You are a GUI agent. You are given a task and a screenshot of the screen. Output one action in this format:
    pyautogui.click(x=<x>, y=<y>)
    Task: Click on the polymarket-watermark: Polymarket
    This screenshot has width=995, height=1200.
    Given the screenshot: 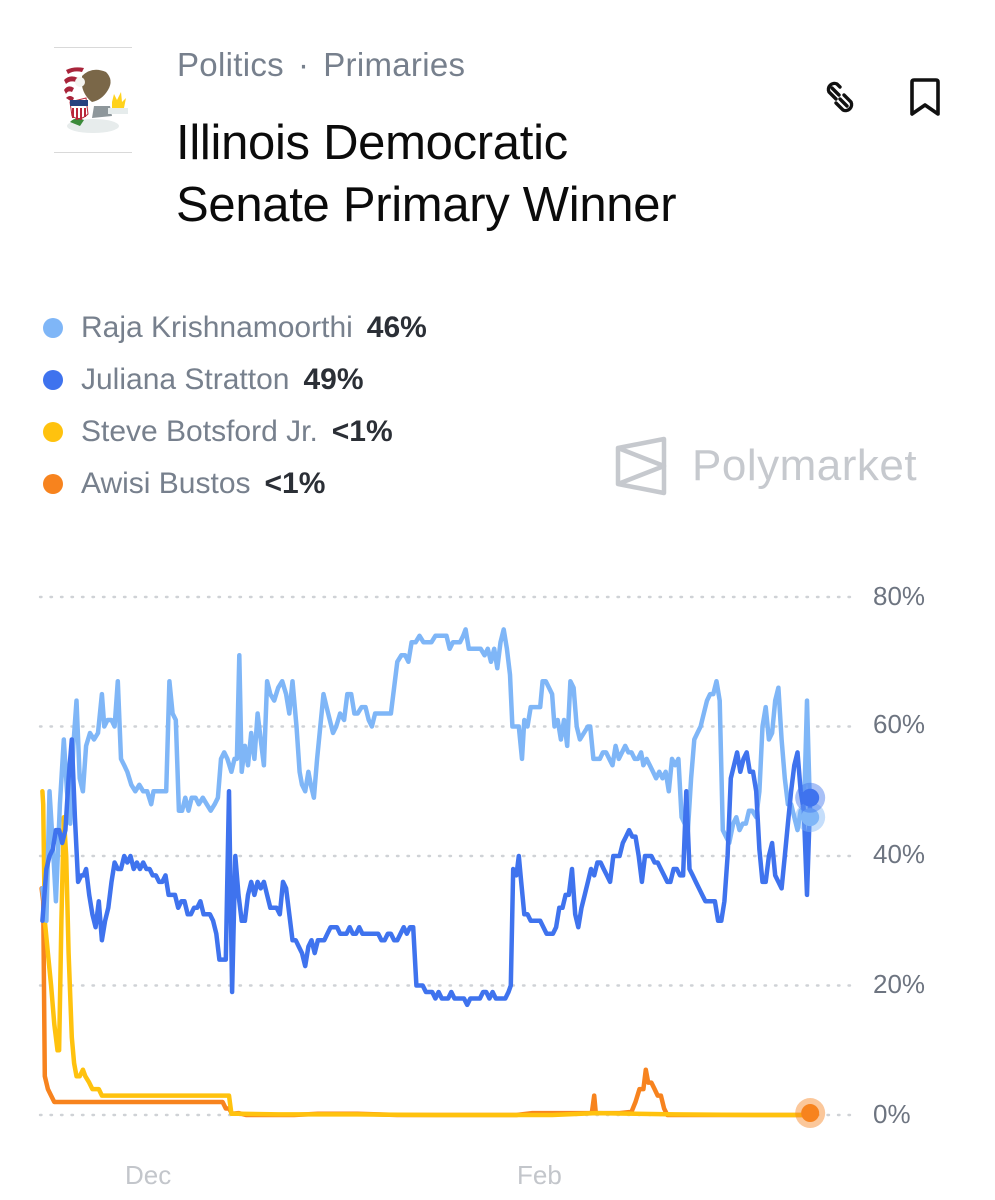 What is the action you would take?
    pyautogui.click(x=765, y=466)
    